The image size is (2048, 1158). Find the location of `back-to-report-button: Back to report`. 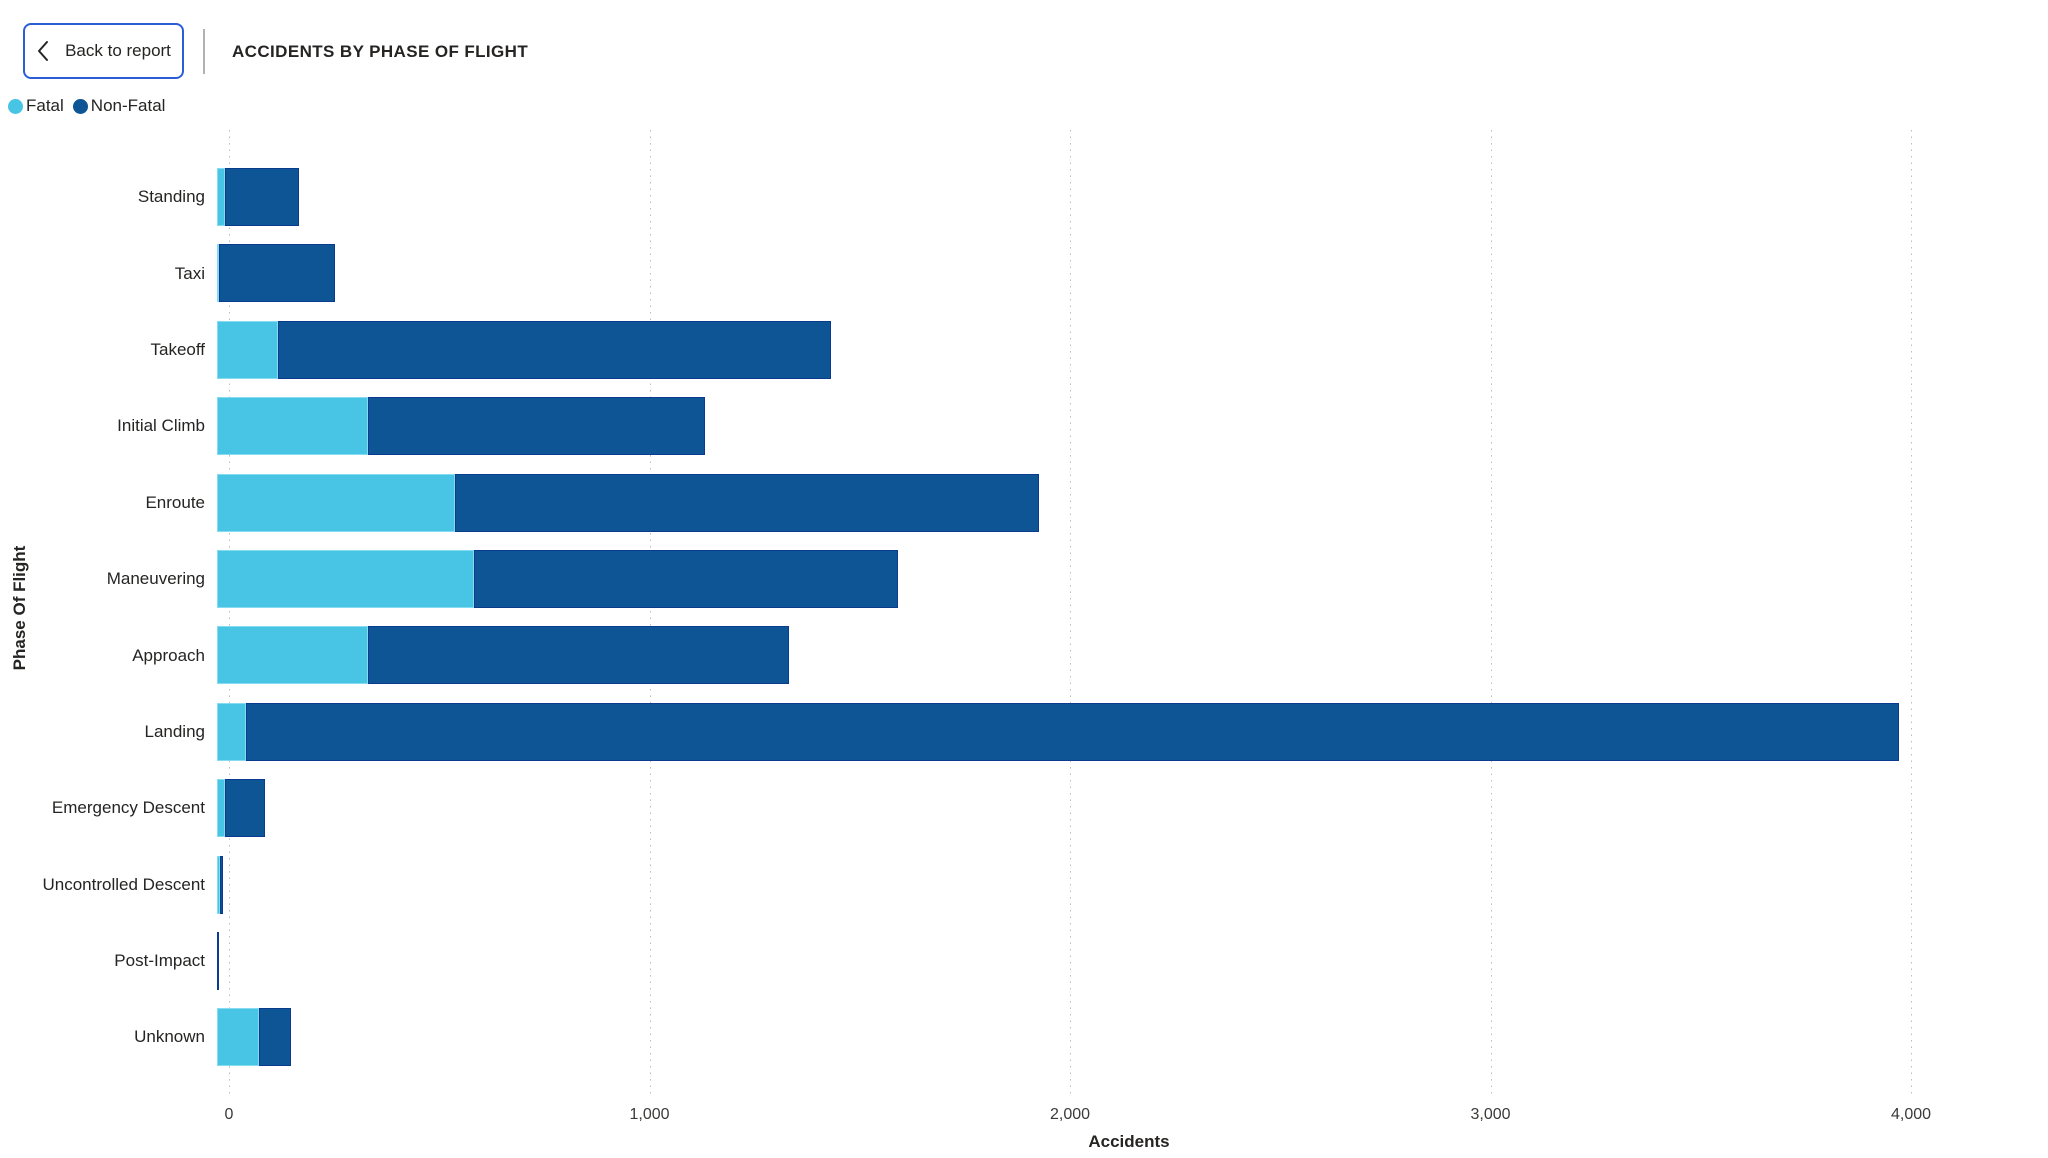

back-to-report-button: Back to report is located at coordinates (103, 51).